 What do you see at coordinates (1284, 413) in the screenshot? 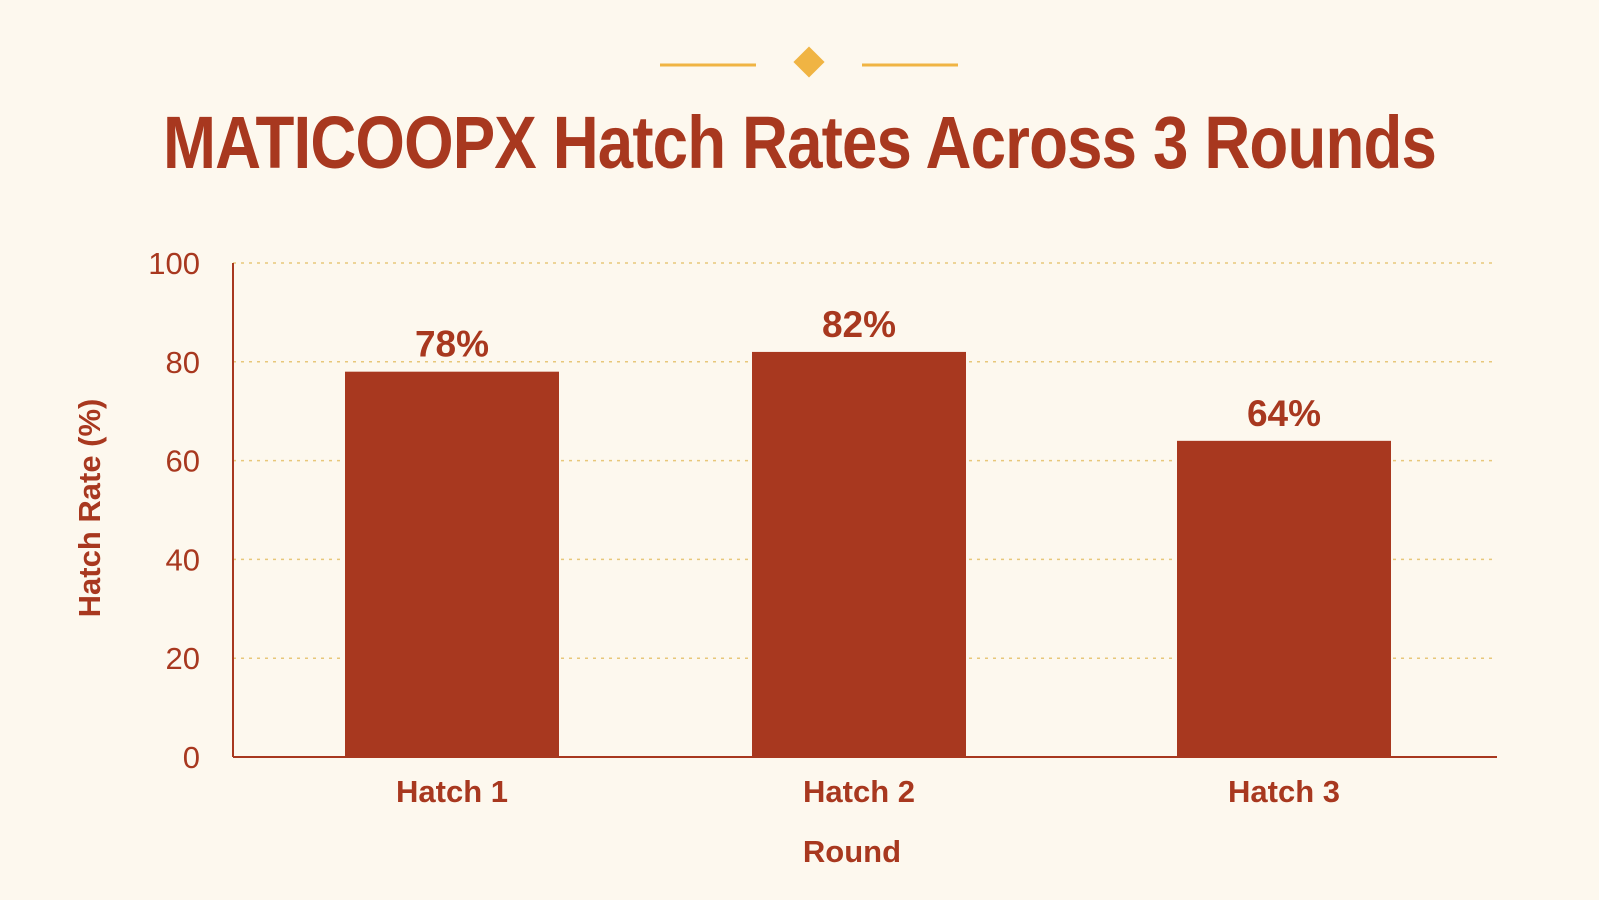
I see `data-label: 64%` at bounding box center [1284, 413].